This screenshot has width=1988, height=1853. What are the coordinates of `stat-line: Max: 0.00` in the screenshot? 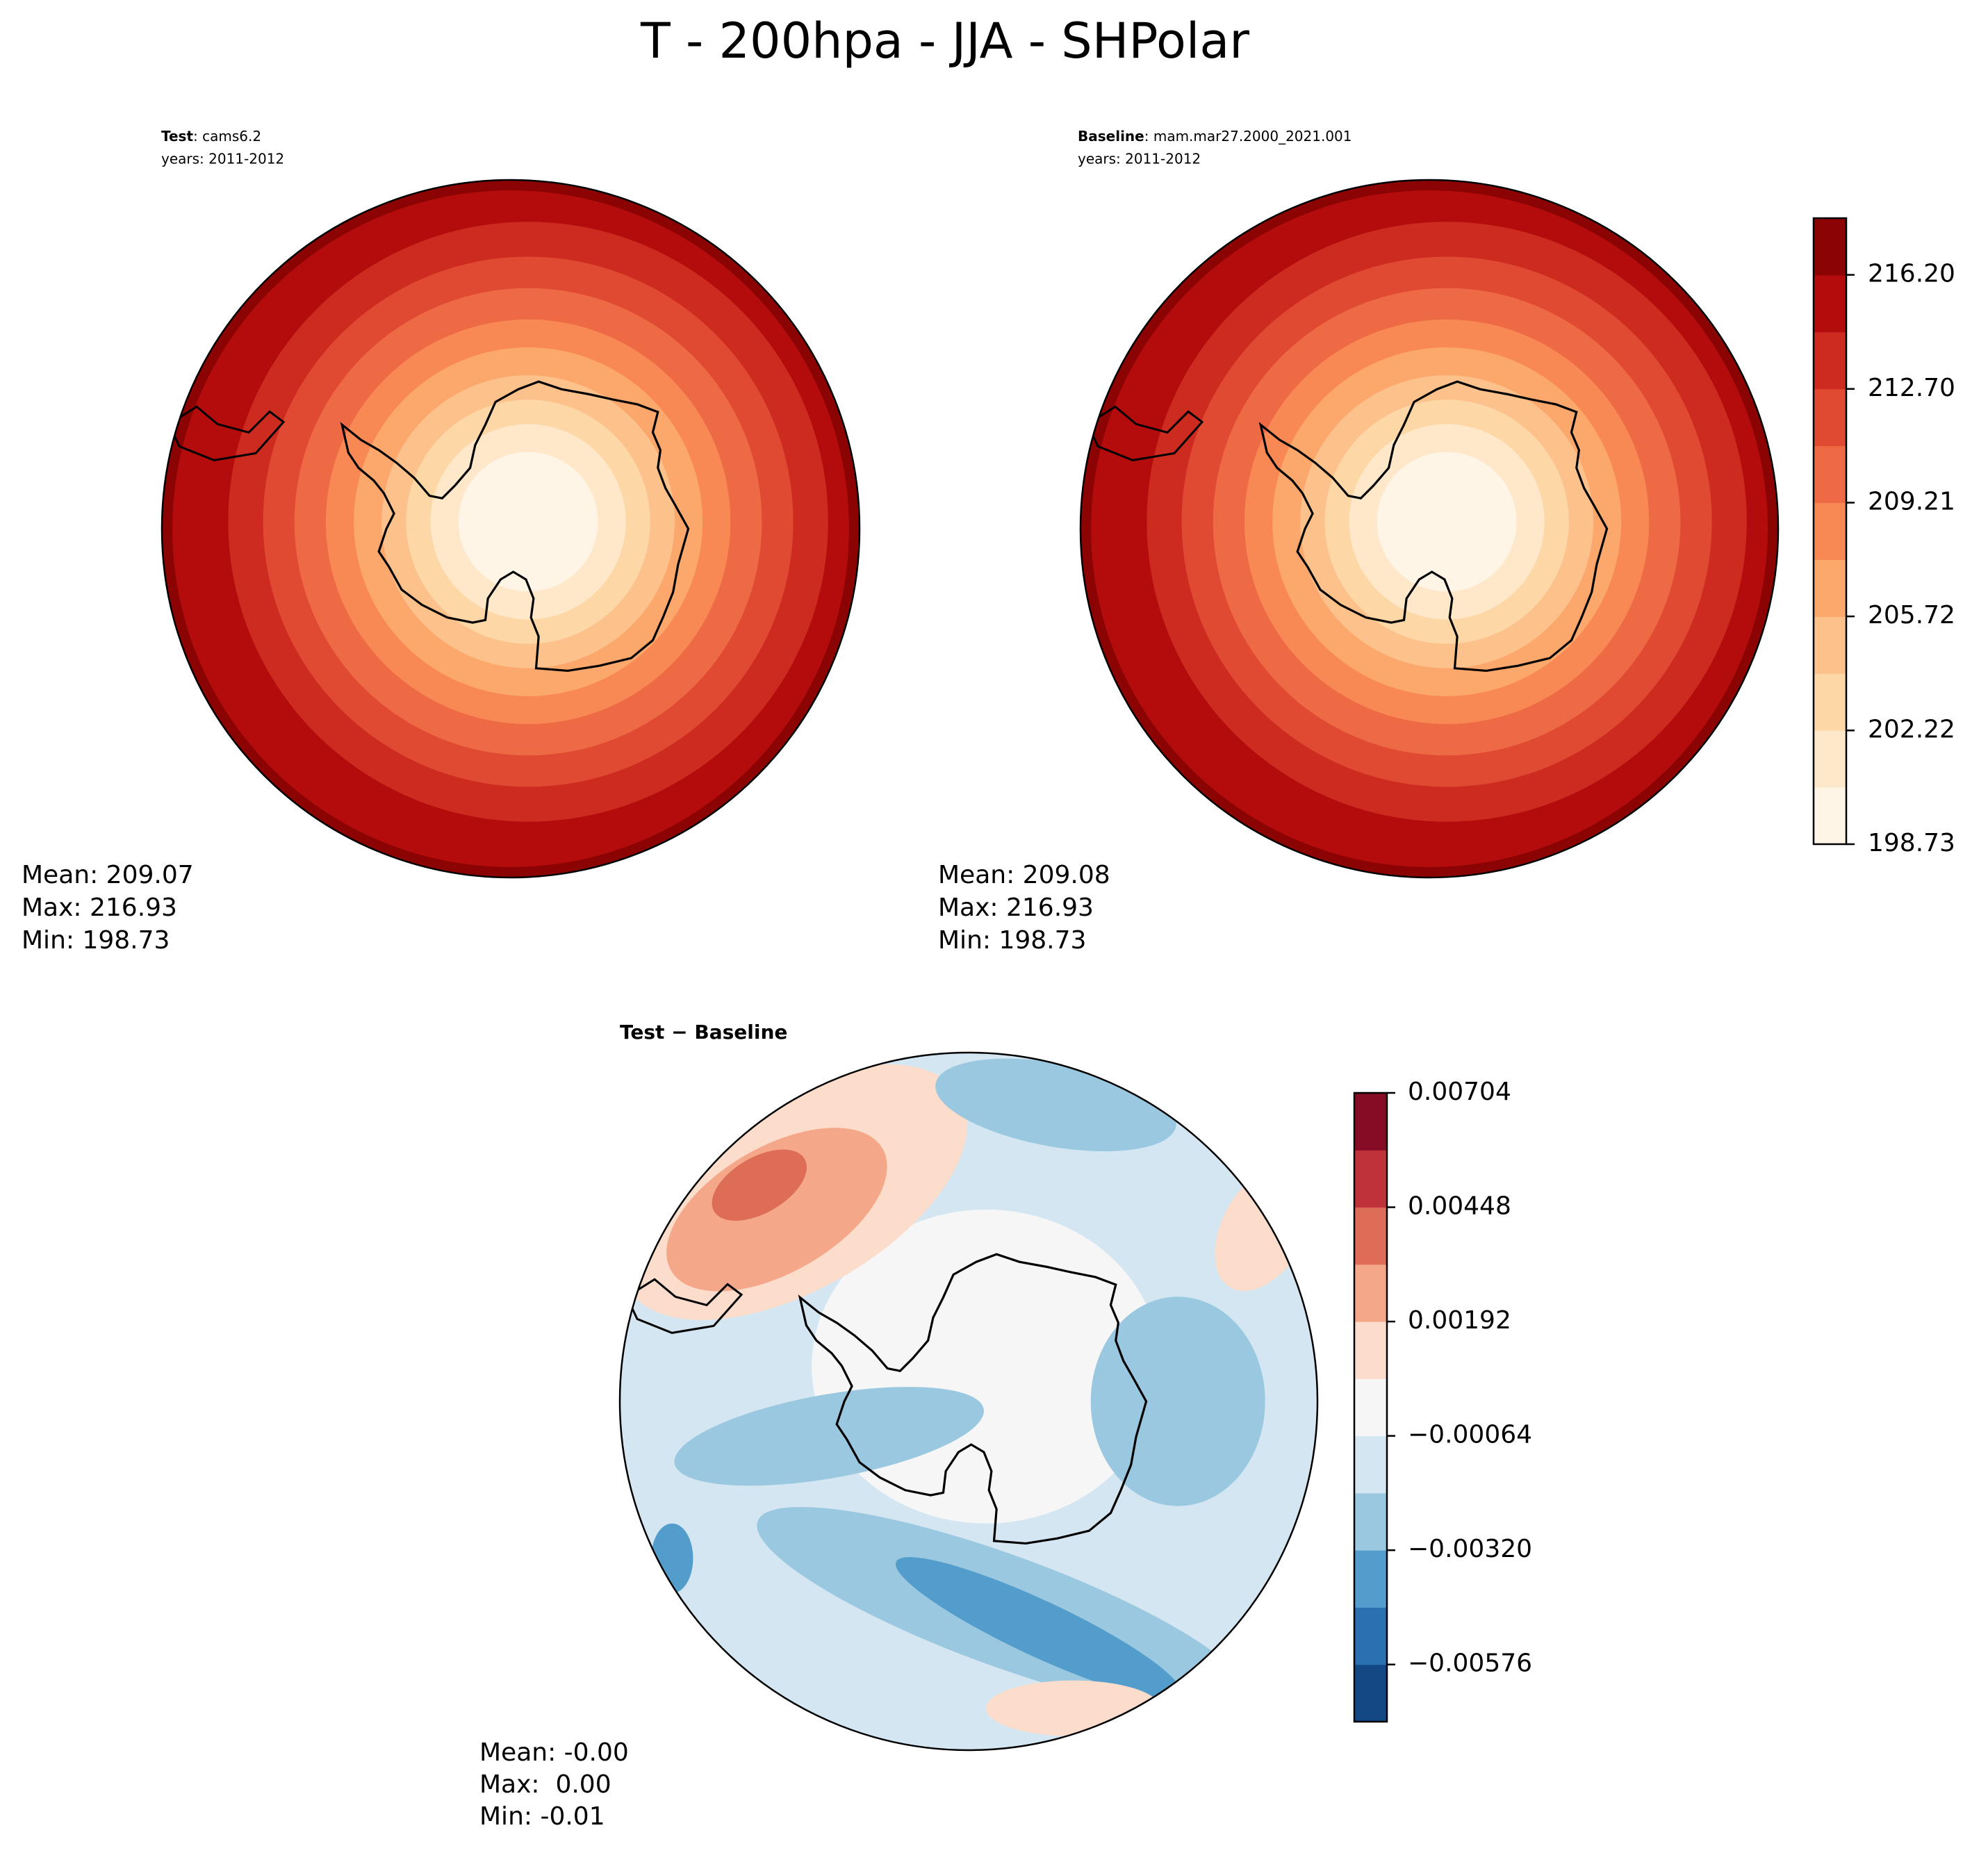 It's located at (545, 1784).